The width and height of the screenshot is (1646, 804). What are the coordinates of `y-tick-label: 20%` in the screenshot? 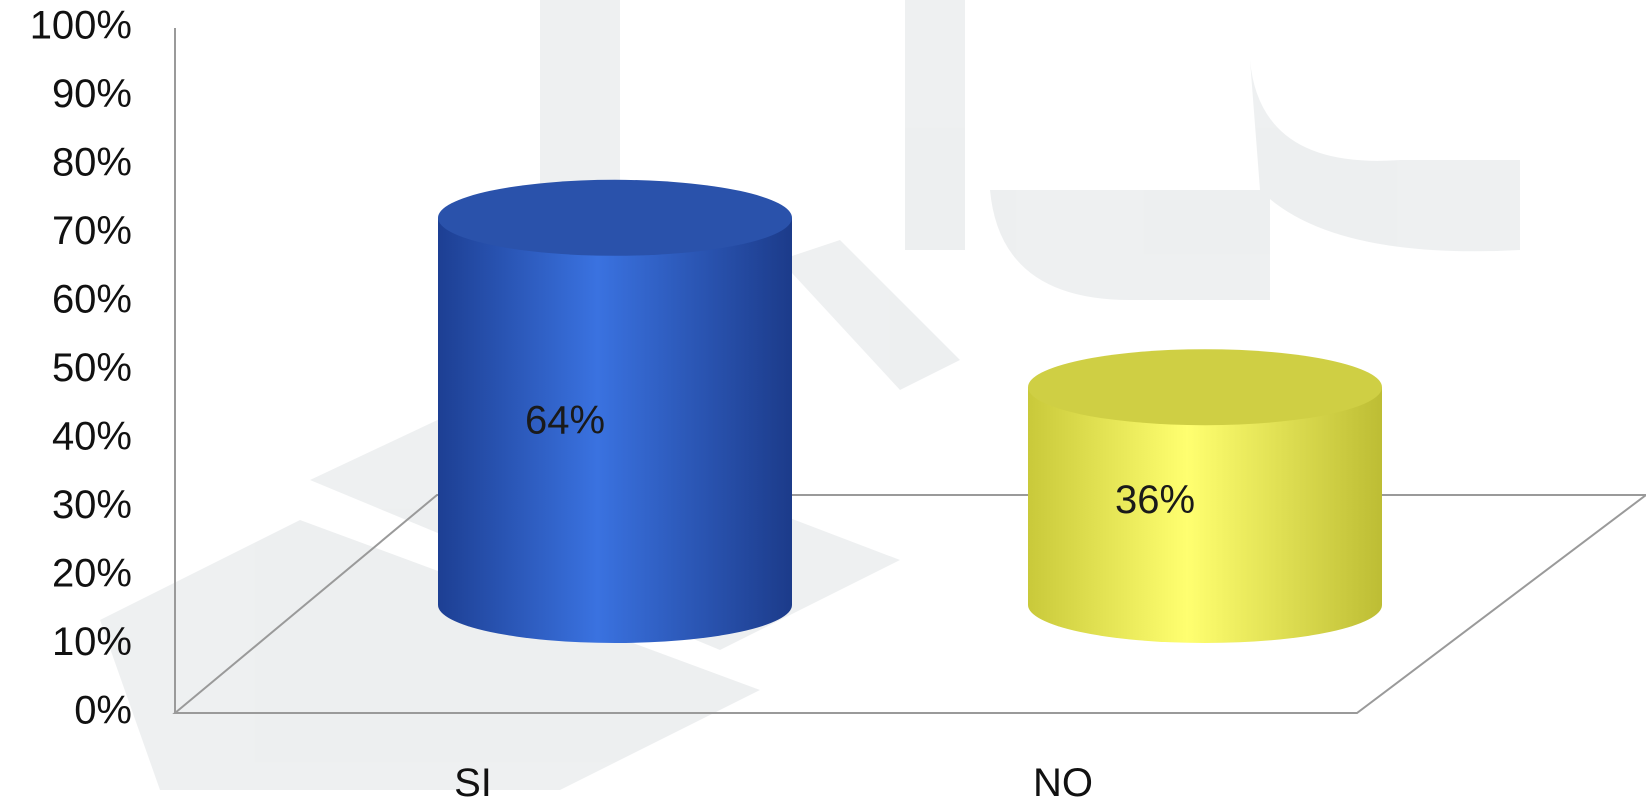 It's located at (92, 574).